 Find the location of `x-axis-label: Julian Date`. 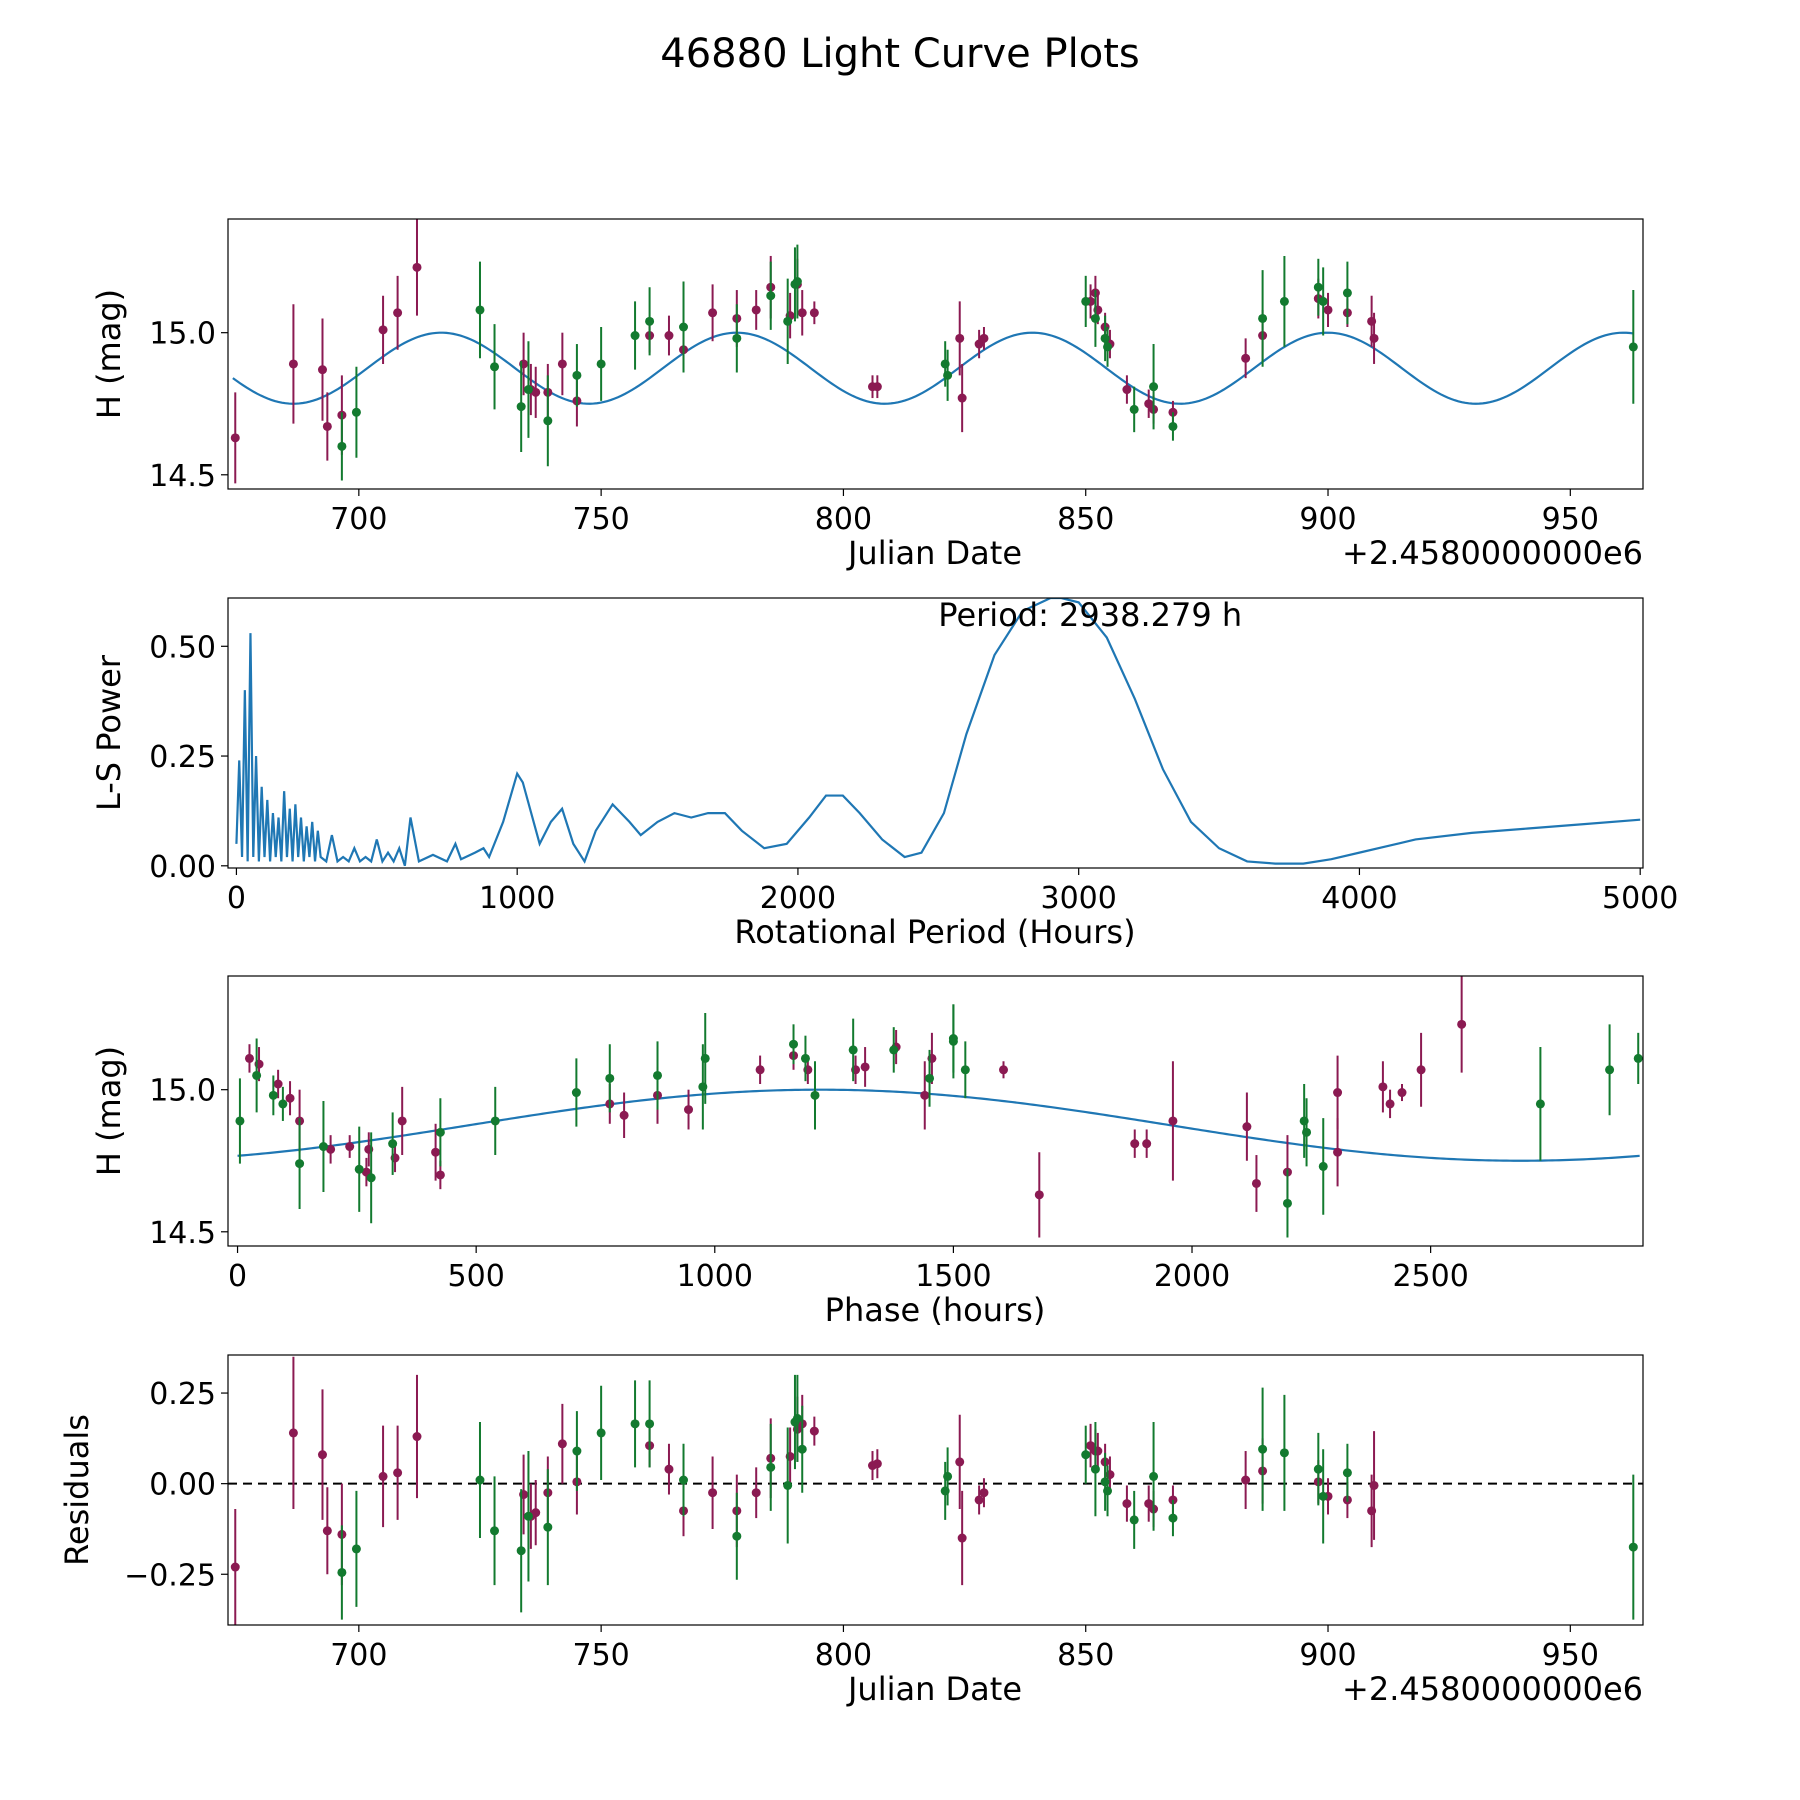

x-axis-label: Julian Date is located at coordinates (934, 1689).